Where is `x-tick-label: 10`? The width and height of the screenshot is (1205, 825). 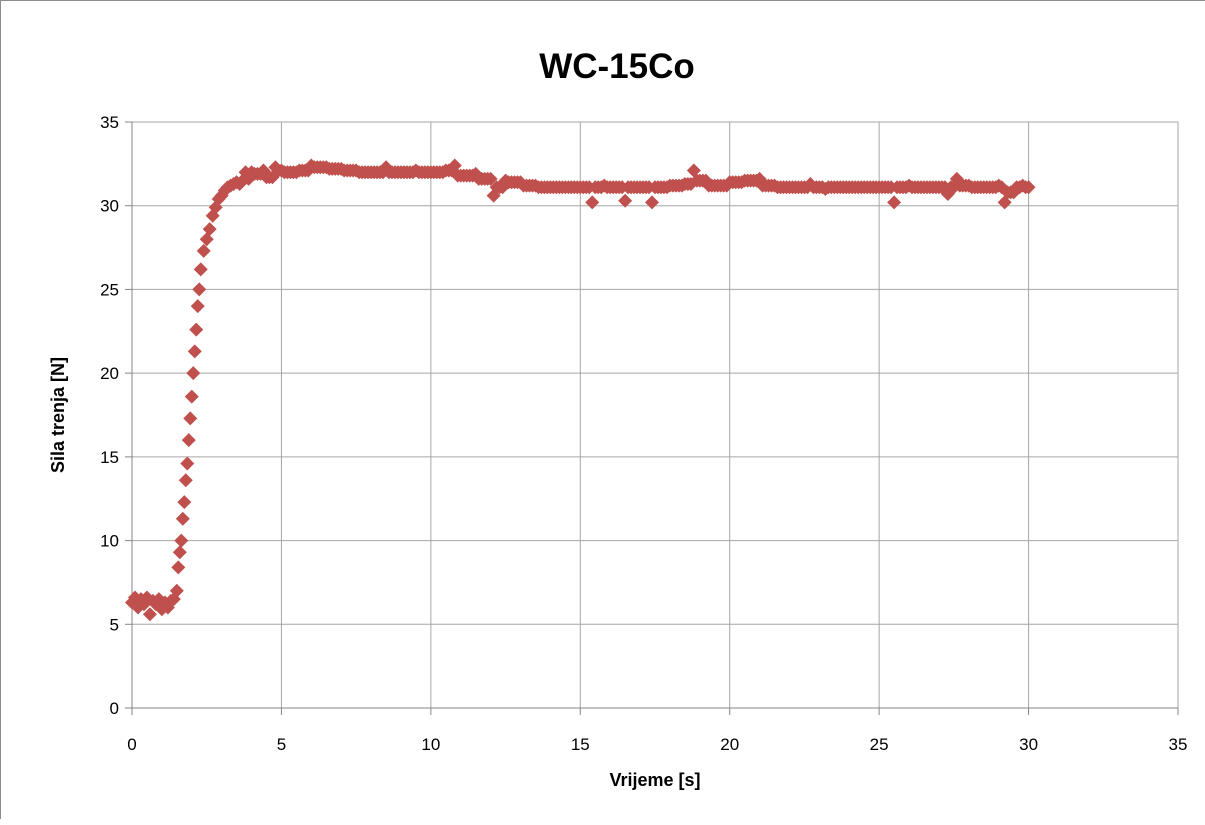
x-tick-label: 10 is located at coordinates (430, 744).